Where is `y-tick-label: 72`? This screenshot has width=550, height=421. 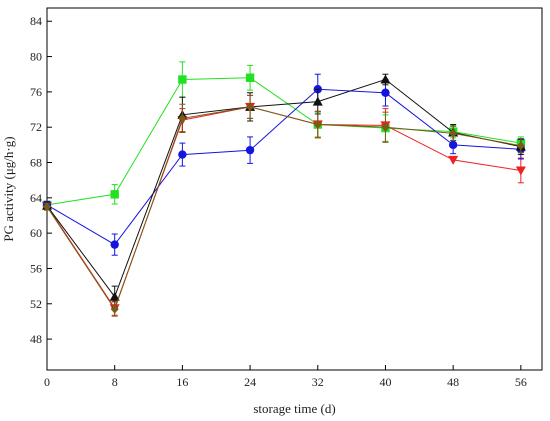
y-tick-label: 72 is located at coordinates (36, 127).